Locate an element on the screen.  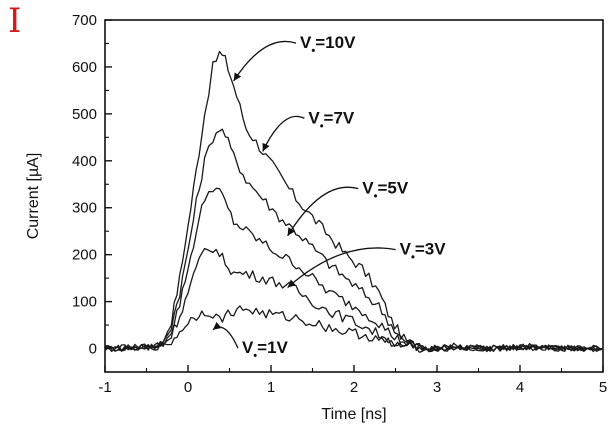
x-axis-label: Time [ns] is located at coordinates (353, 414).